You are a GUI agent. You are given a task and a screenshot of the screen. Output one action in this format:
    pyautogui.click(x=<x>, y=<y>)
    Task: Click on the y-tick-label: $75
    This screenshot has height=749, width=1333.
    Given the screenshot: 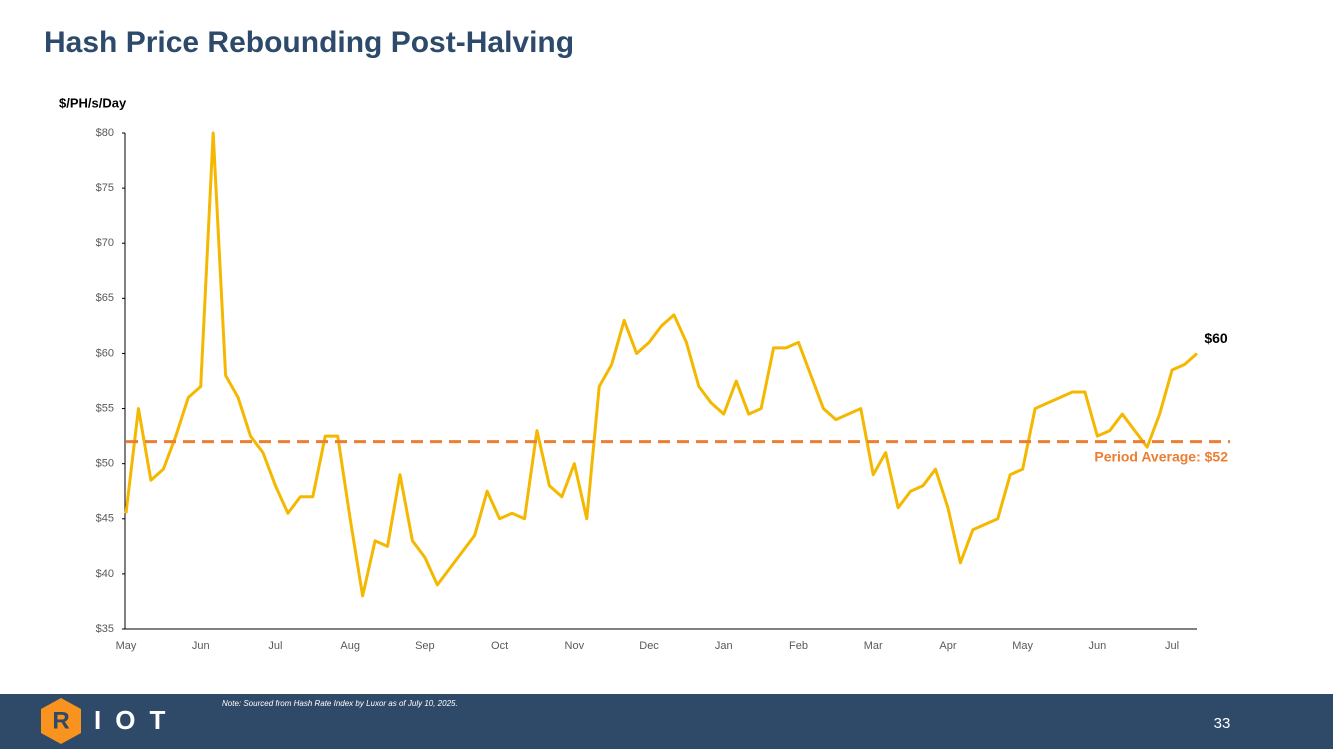 What is the action you would take?
    pyautogui.click(x=105, y=188)
    